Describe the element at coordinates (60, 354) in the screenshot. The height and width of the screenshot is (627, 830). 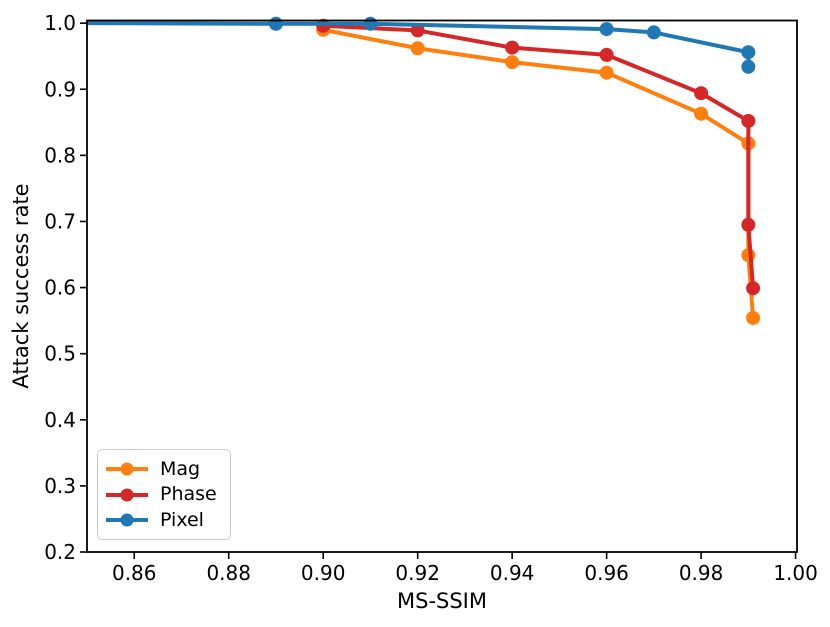
I see `y-tick-label: 0.5` at that location.